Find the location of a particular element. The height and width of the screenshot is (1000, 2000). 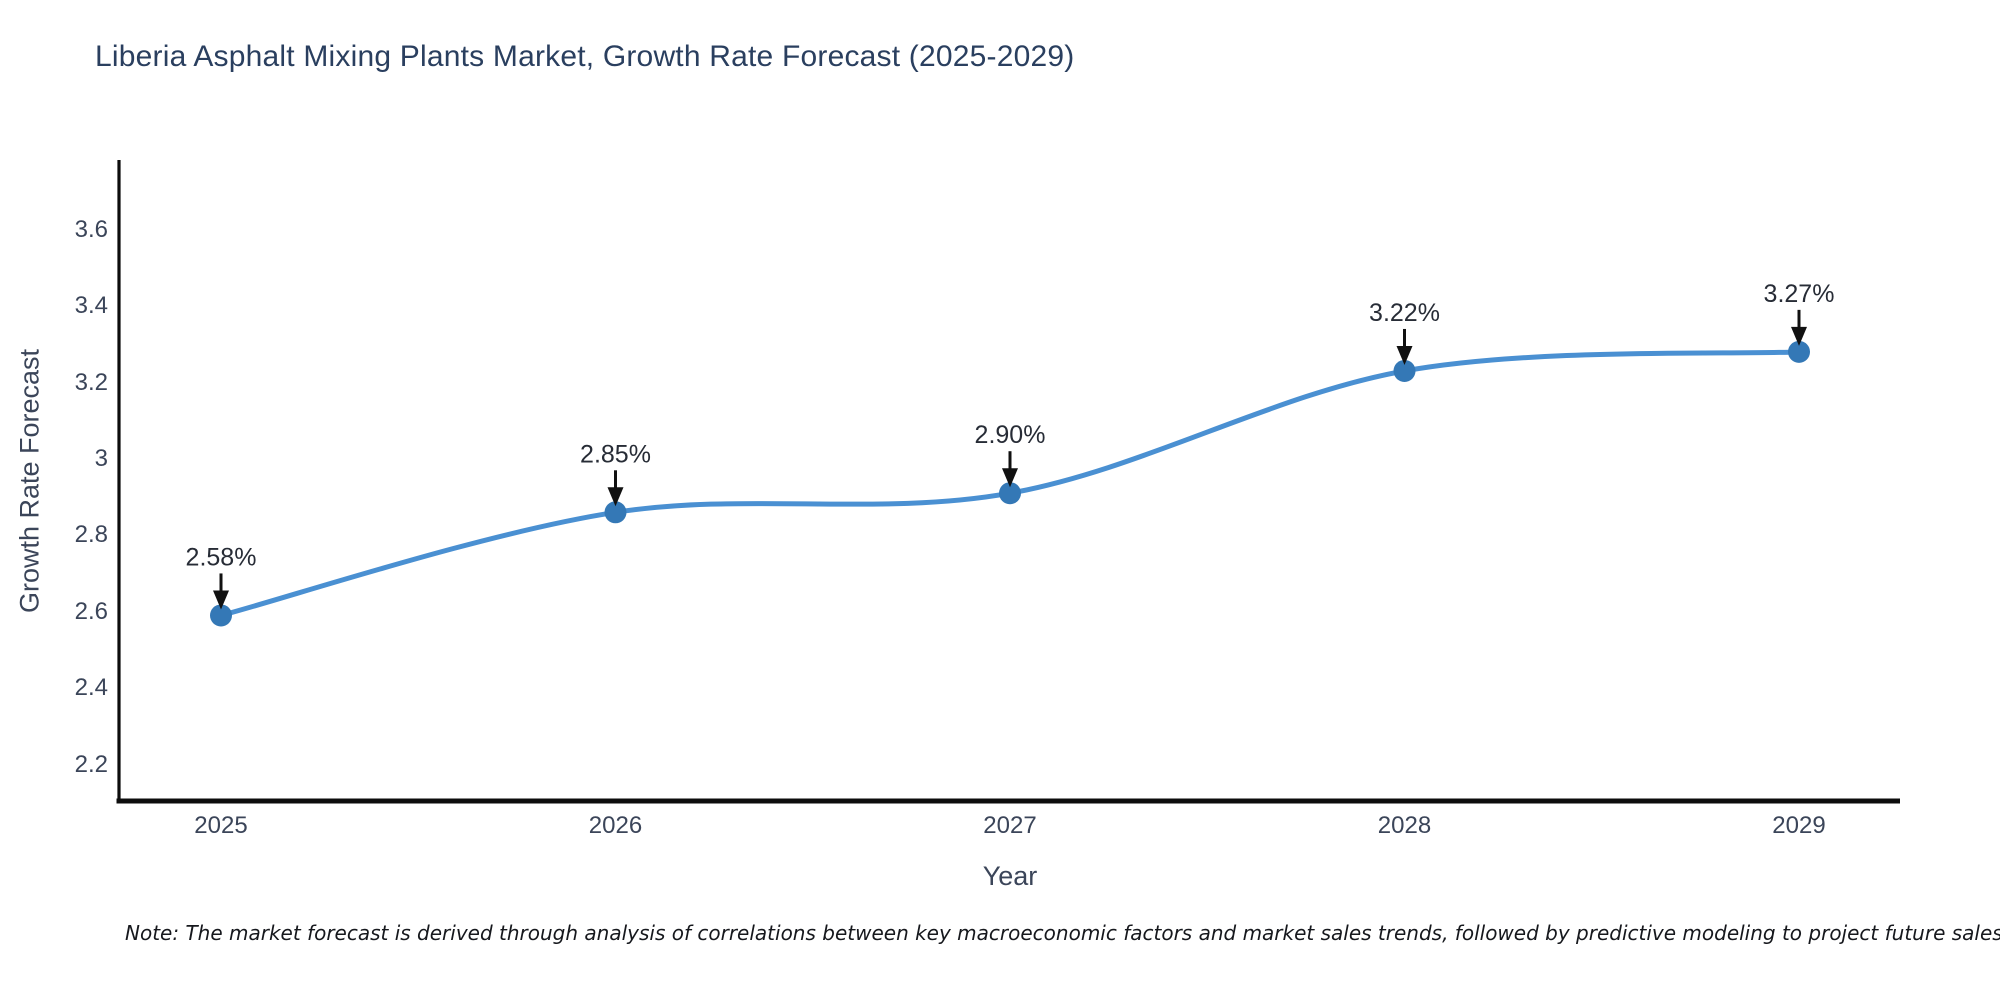

point-annotation: 2.58% is located at coordinates (221, 557).